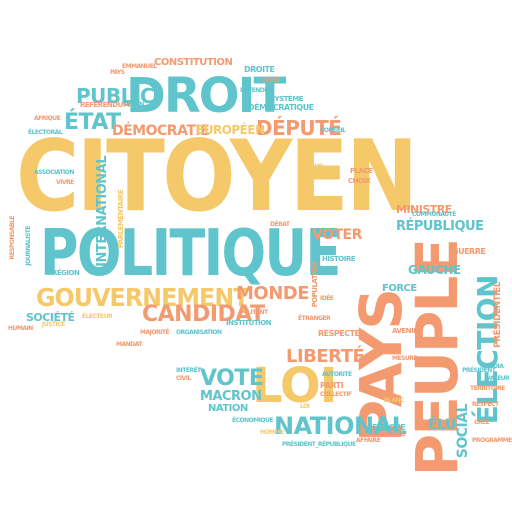 Image resolution: width=512 pixels, height=512 pixels. Describe the element at coordinates (336, 394) in the screenshot. I see `word-collectif: COLLECTIF` at that location.